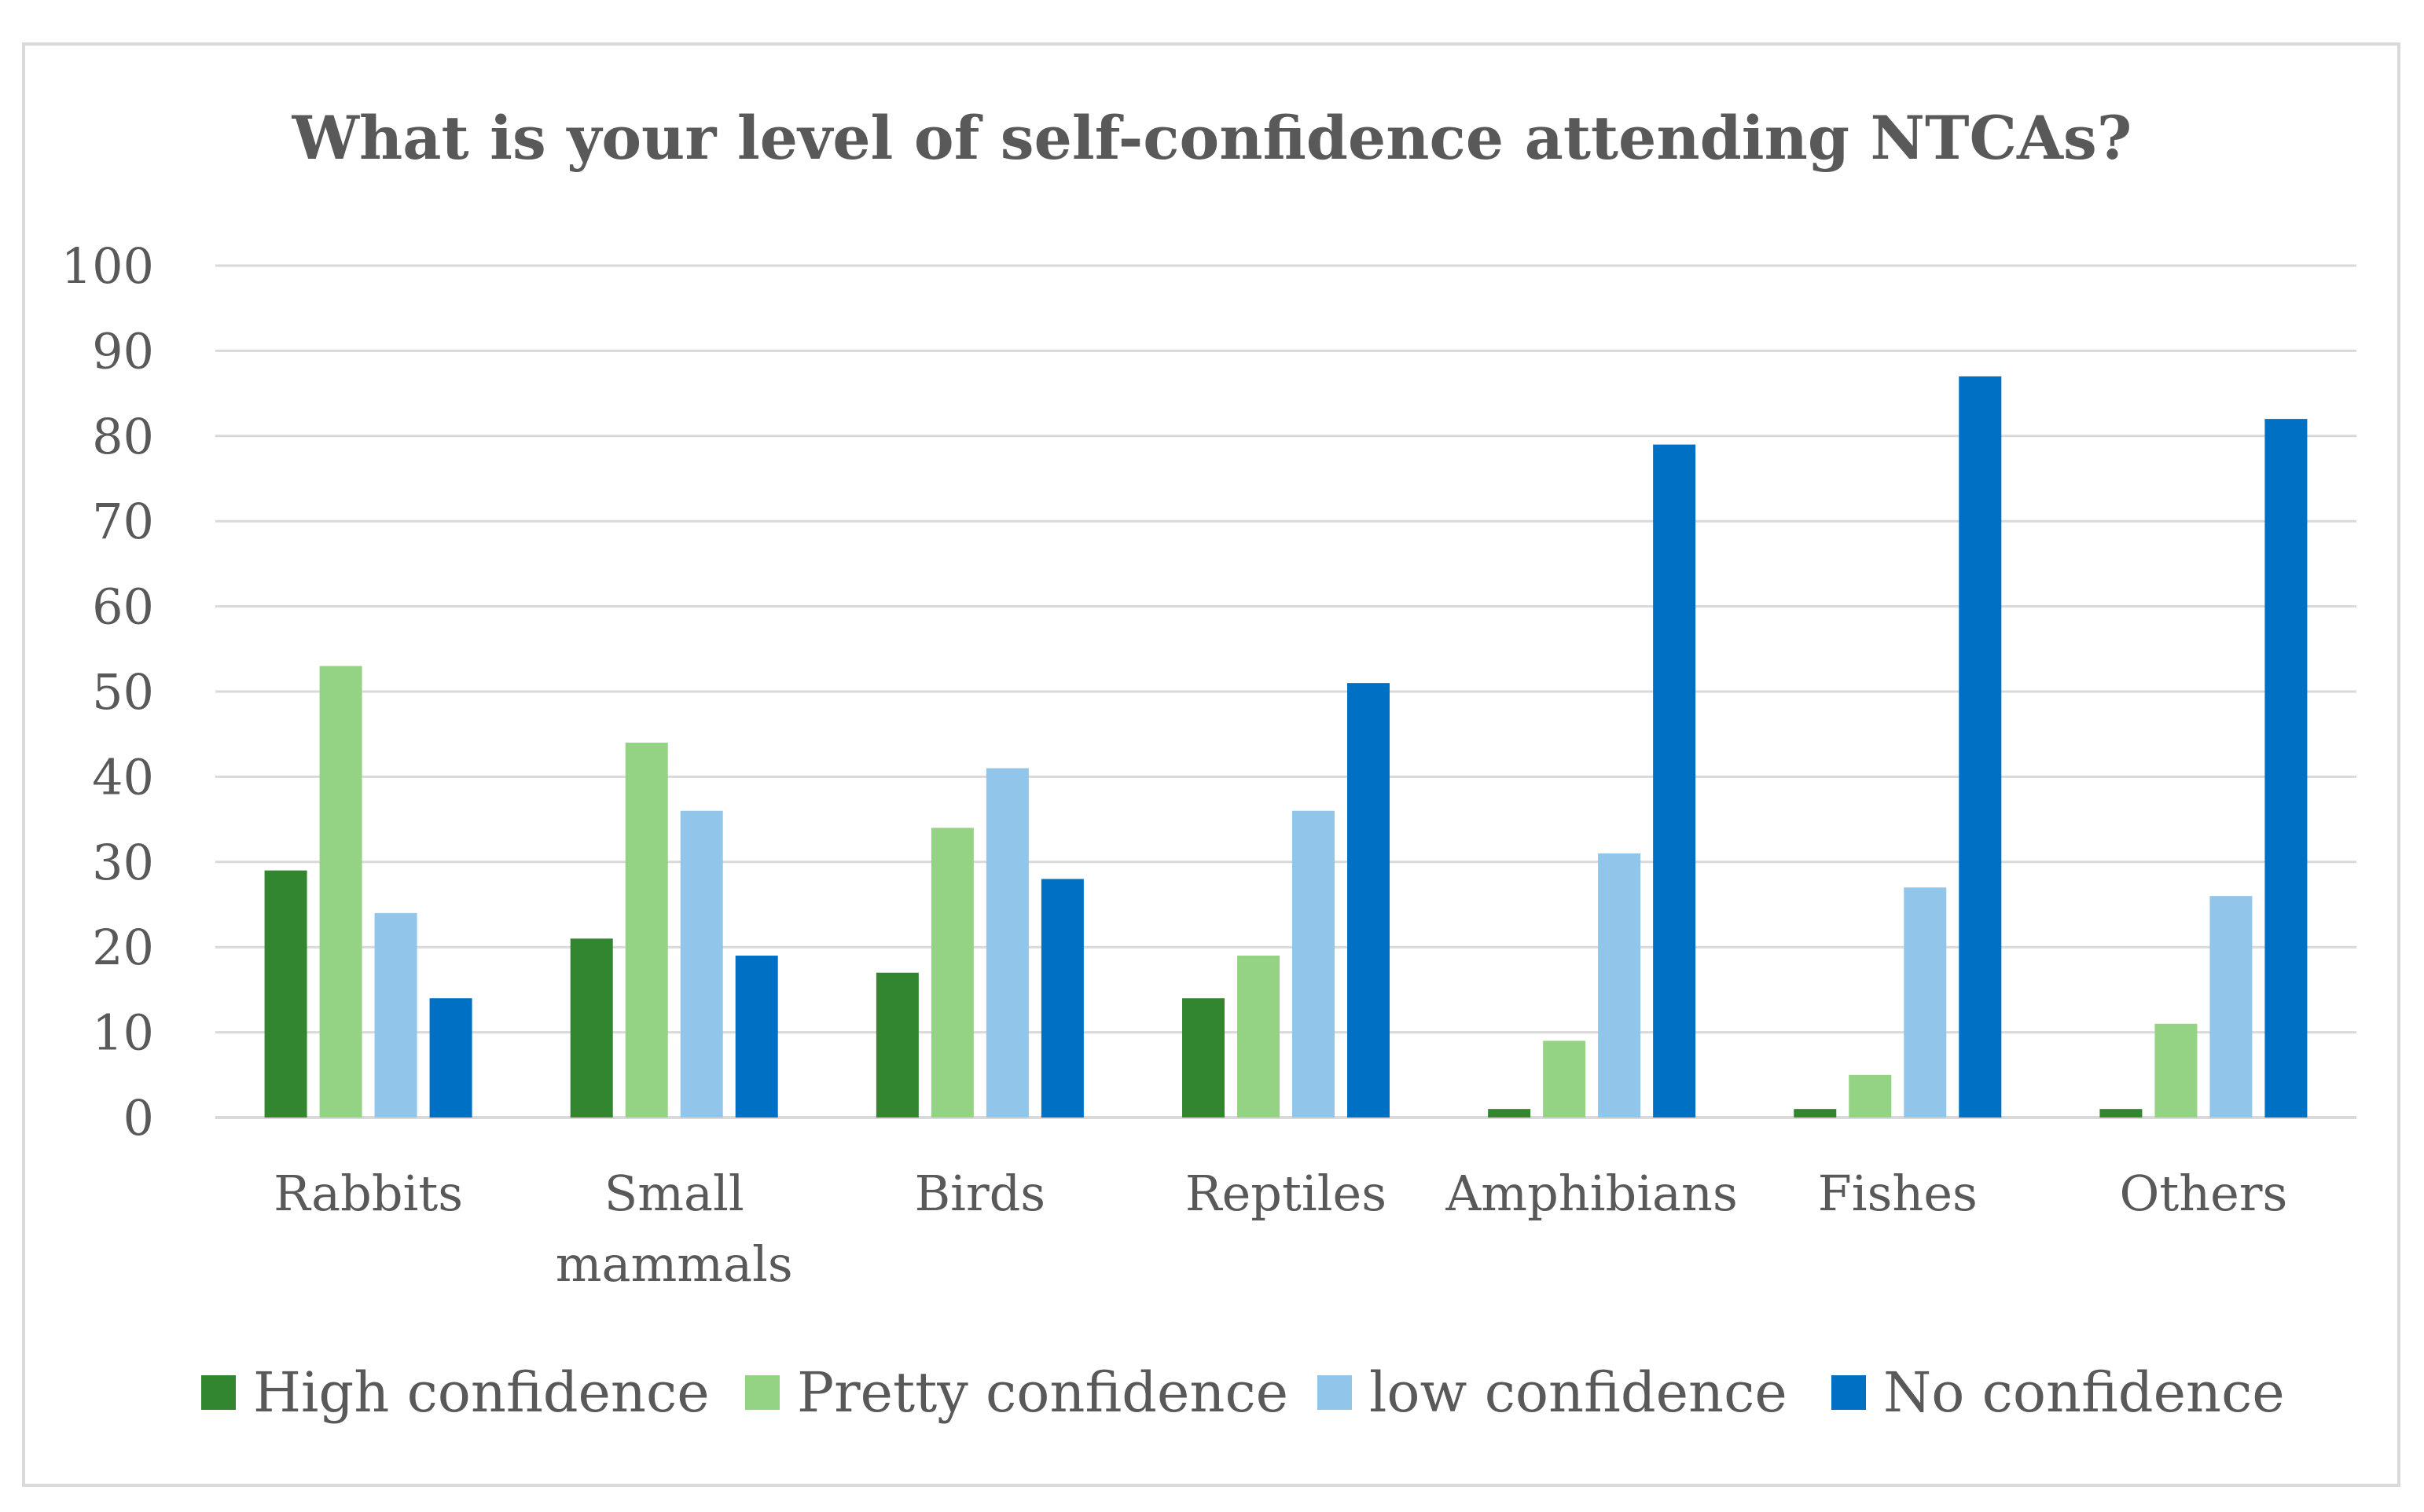 This screenshot has width=2424, height=1512. Describe the element at coordinates (674, 1264) in the screenshot. I see `x-category-label: mammals` at that location.